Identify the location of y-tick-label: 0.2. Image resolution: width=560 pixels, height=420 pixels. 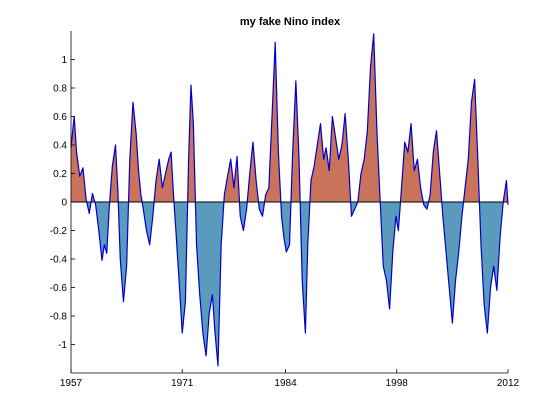
(60, 174).